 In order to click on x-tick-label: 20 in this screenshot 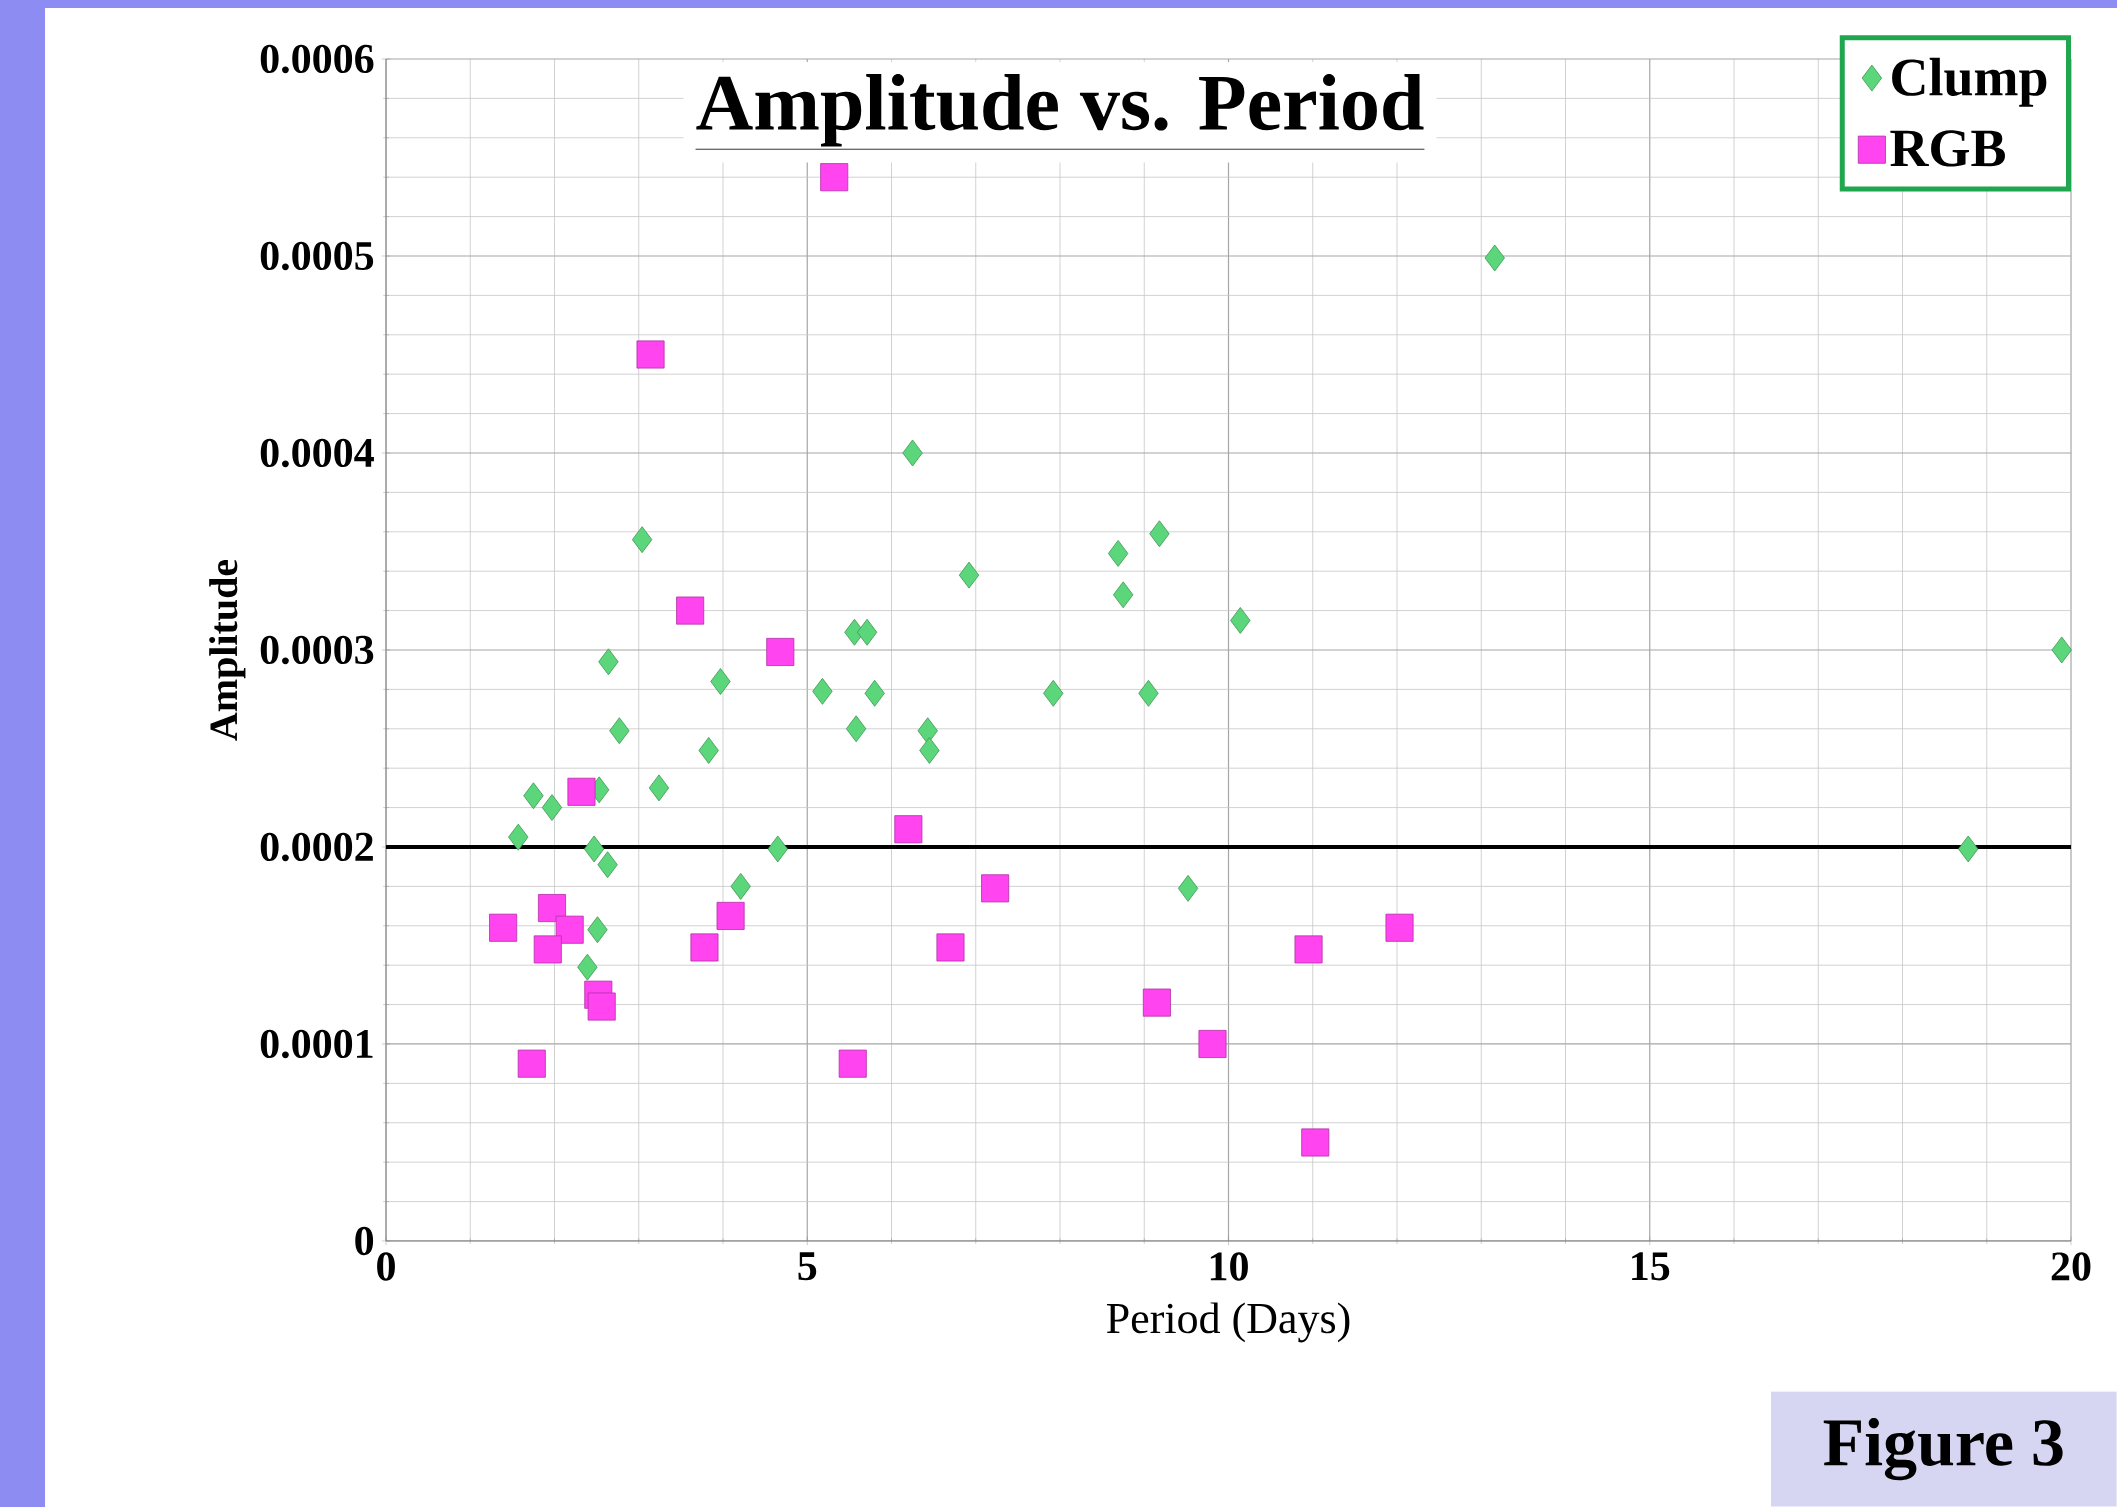, I will do `click(2071, 1266)`.